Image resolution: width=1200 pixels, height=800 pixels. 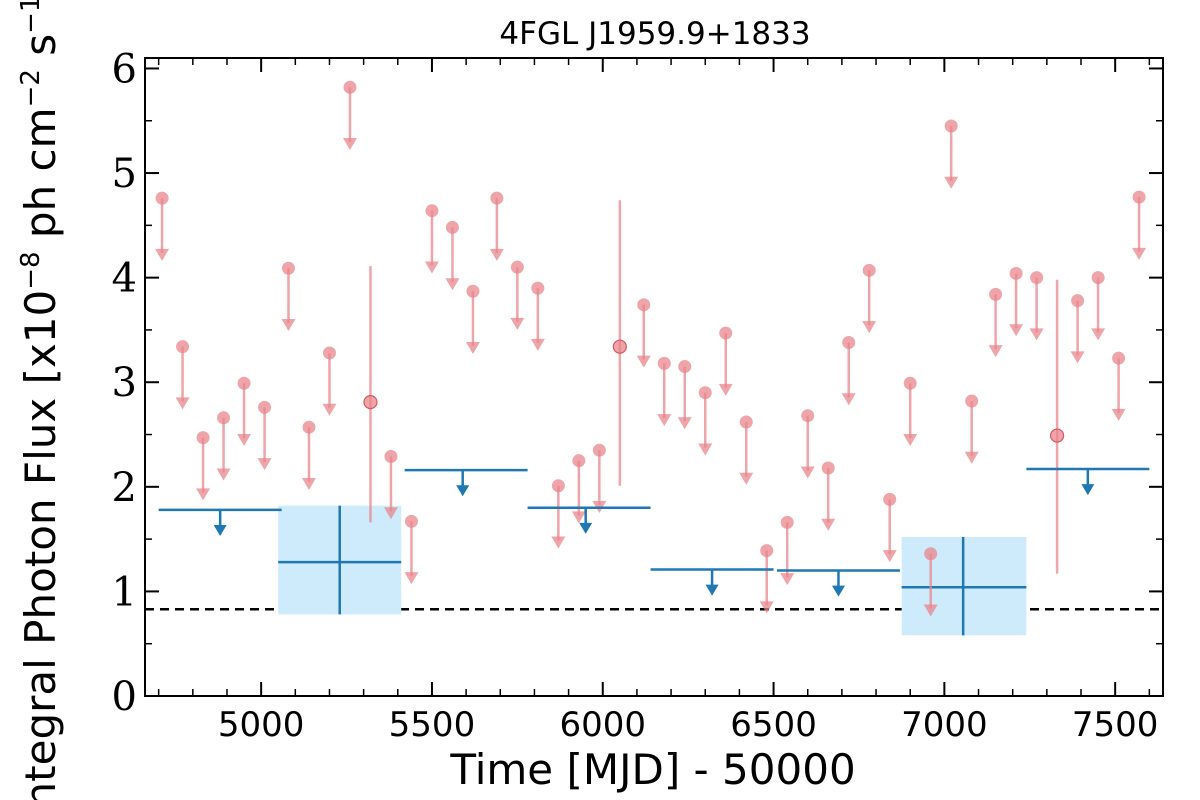 I want to click on y-tick-label: 2, so click(x=124, y=488).